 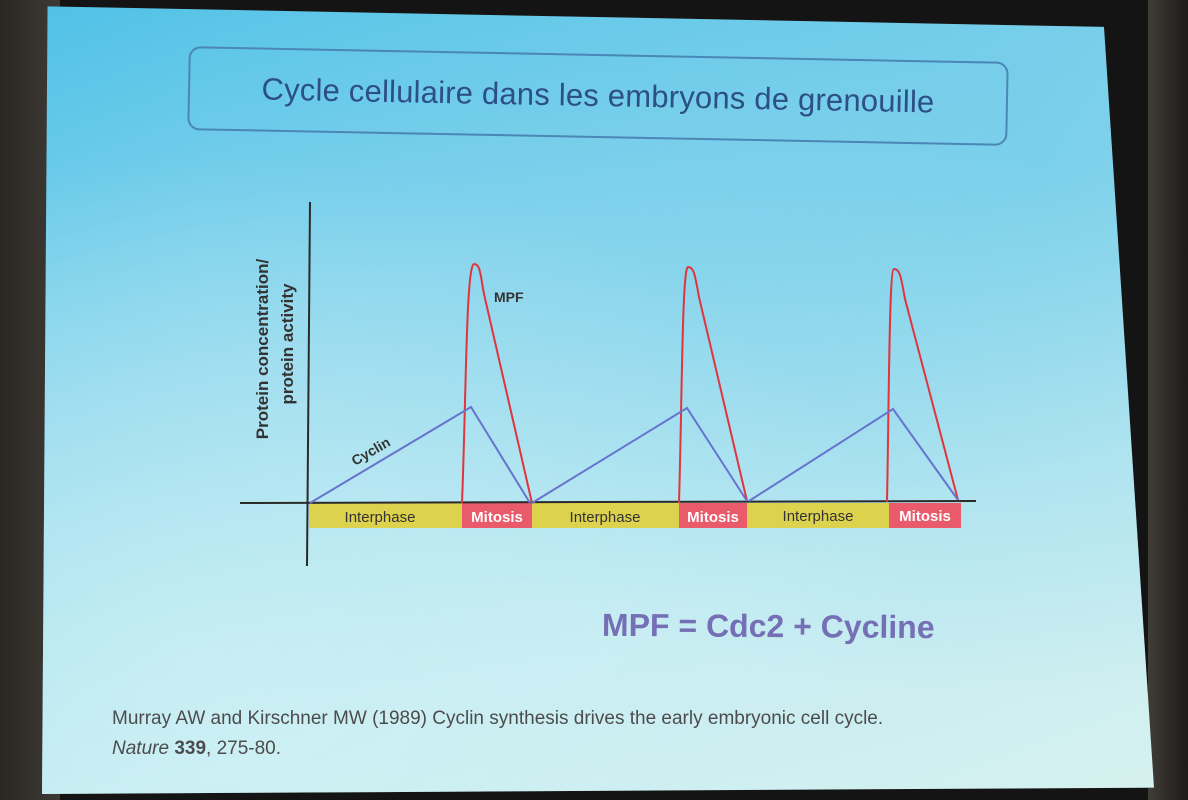 What do you see at coordinates (262, 349) in the screenshot?
I see `y-axis-label-line1: Protein concentration/` at bounding box center [262, 349].